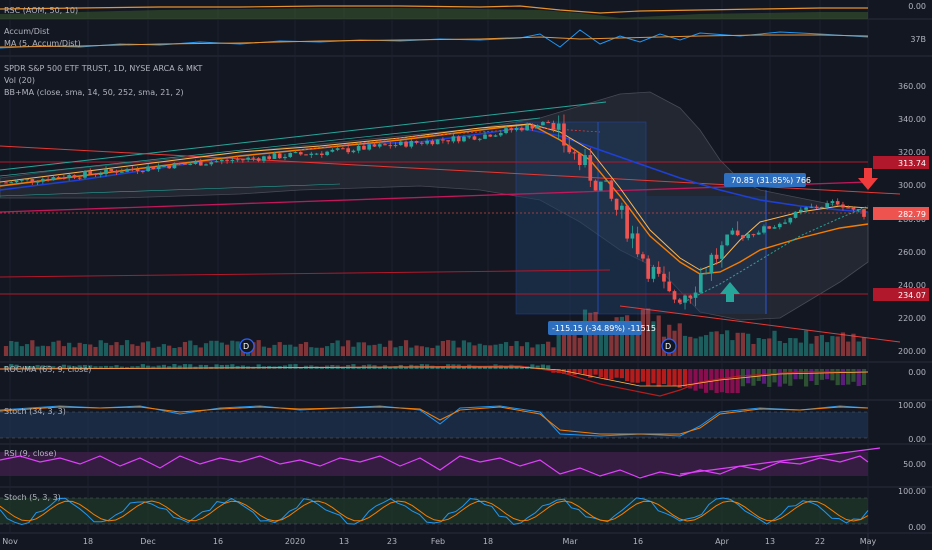 The image size is (932, 550). What do you see at coordinates (26, 31) in the screenshot?
I see `accum-label: Accum/Dist` at bounding box center [26, 31].